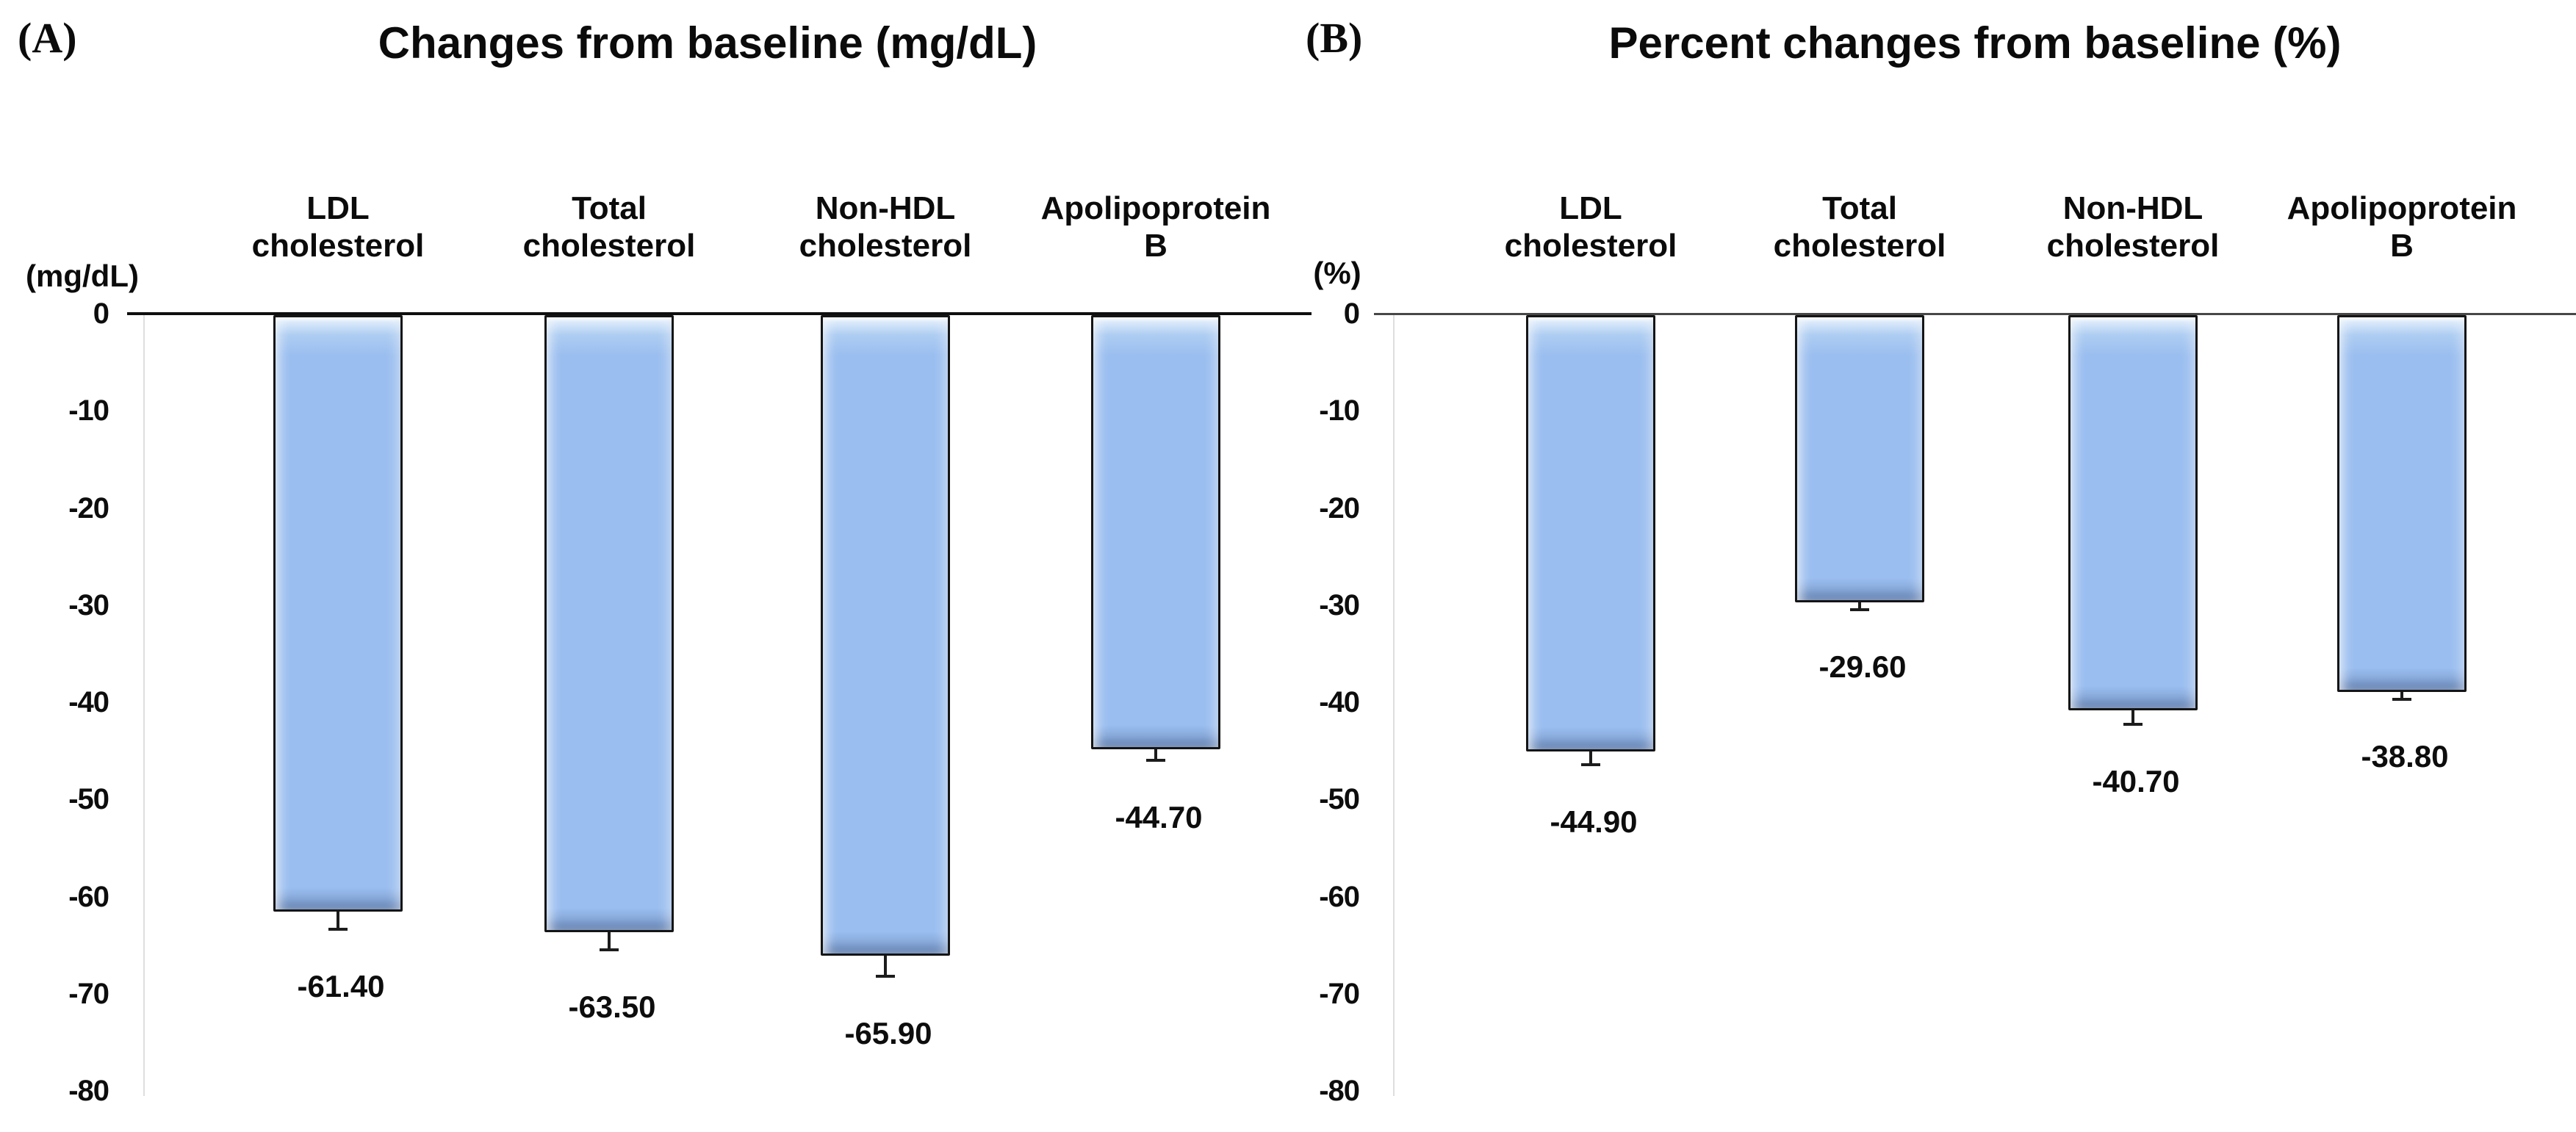  I want to click on panel-a-letter: (A), so click(47, 38).